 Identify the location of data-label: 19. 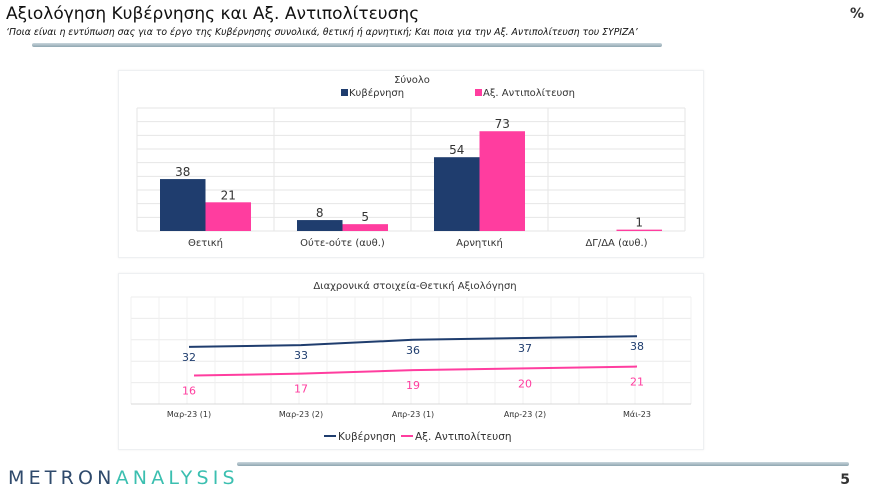
(413, 385).